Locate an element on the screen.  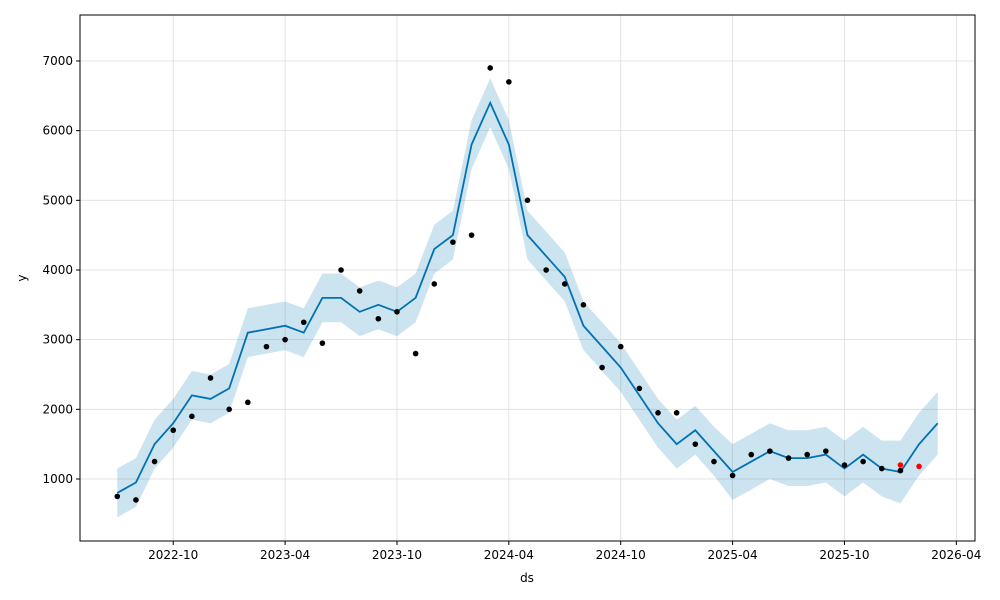
y-tick-label: 4000 is located at coordinates (57, 270).